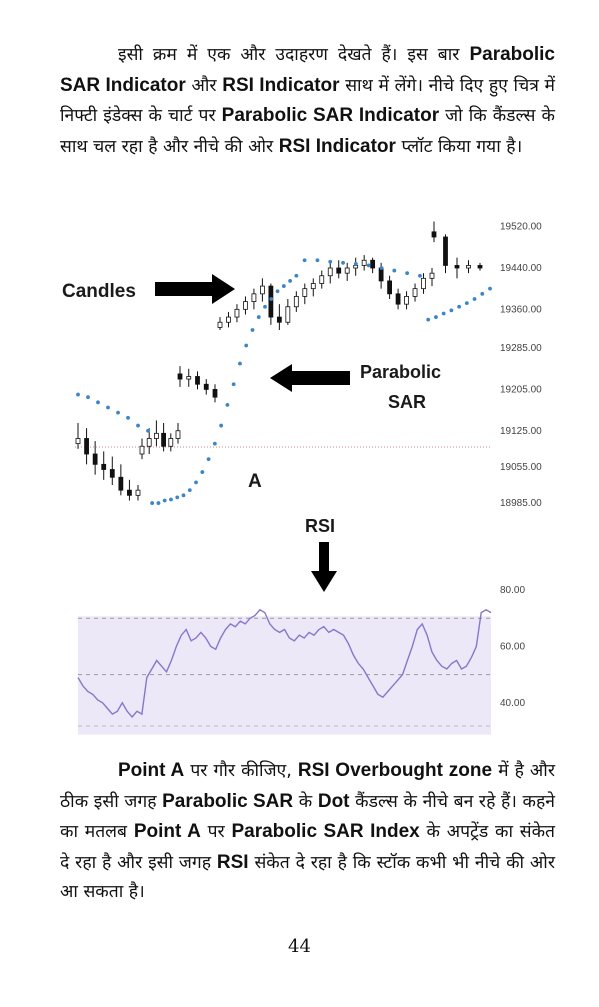 The height and width of the screenshot is (1007, 599). Describe the element at coordinates (395, 770) in the screenshot. I see `paragraph2-run: RSI Overbought zone` at that location.